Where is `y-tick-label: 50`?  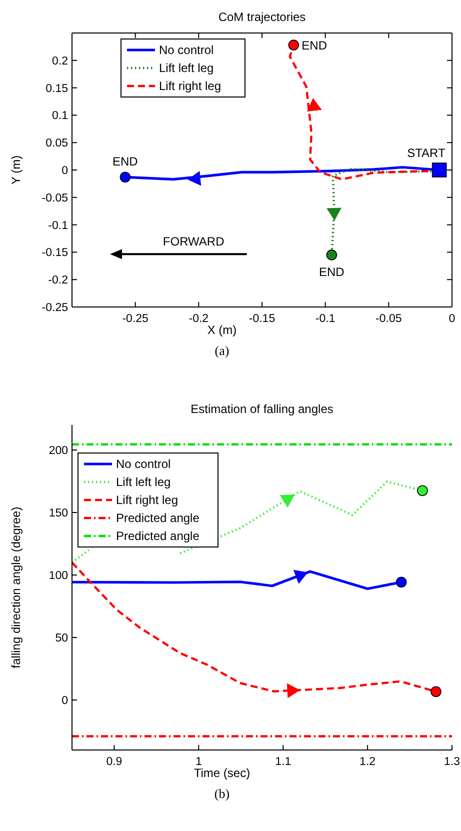
y-tick-label: 50 is located at coordinates (61, 638).